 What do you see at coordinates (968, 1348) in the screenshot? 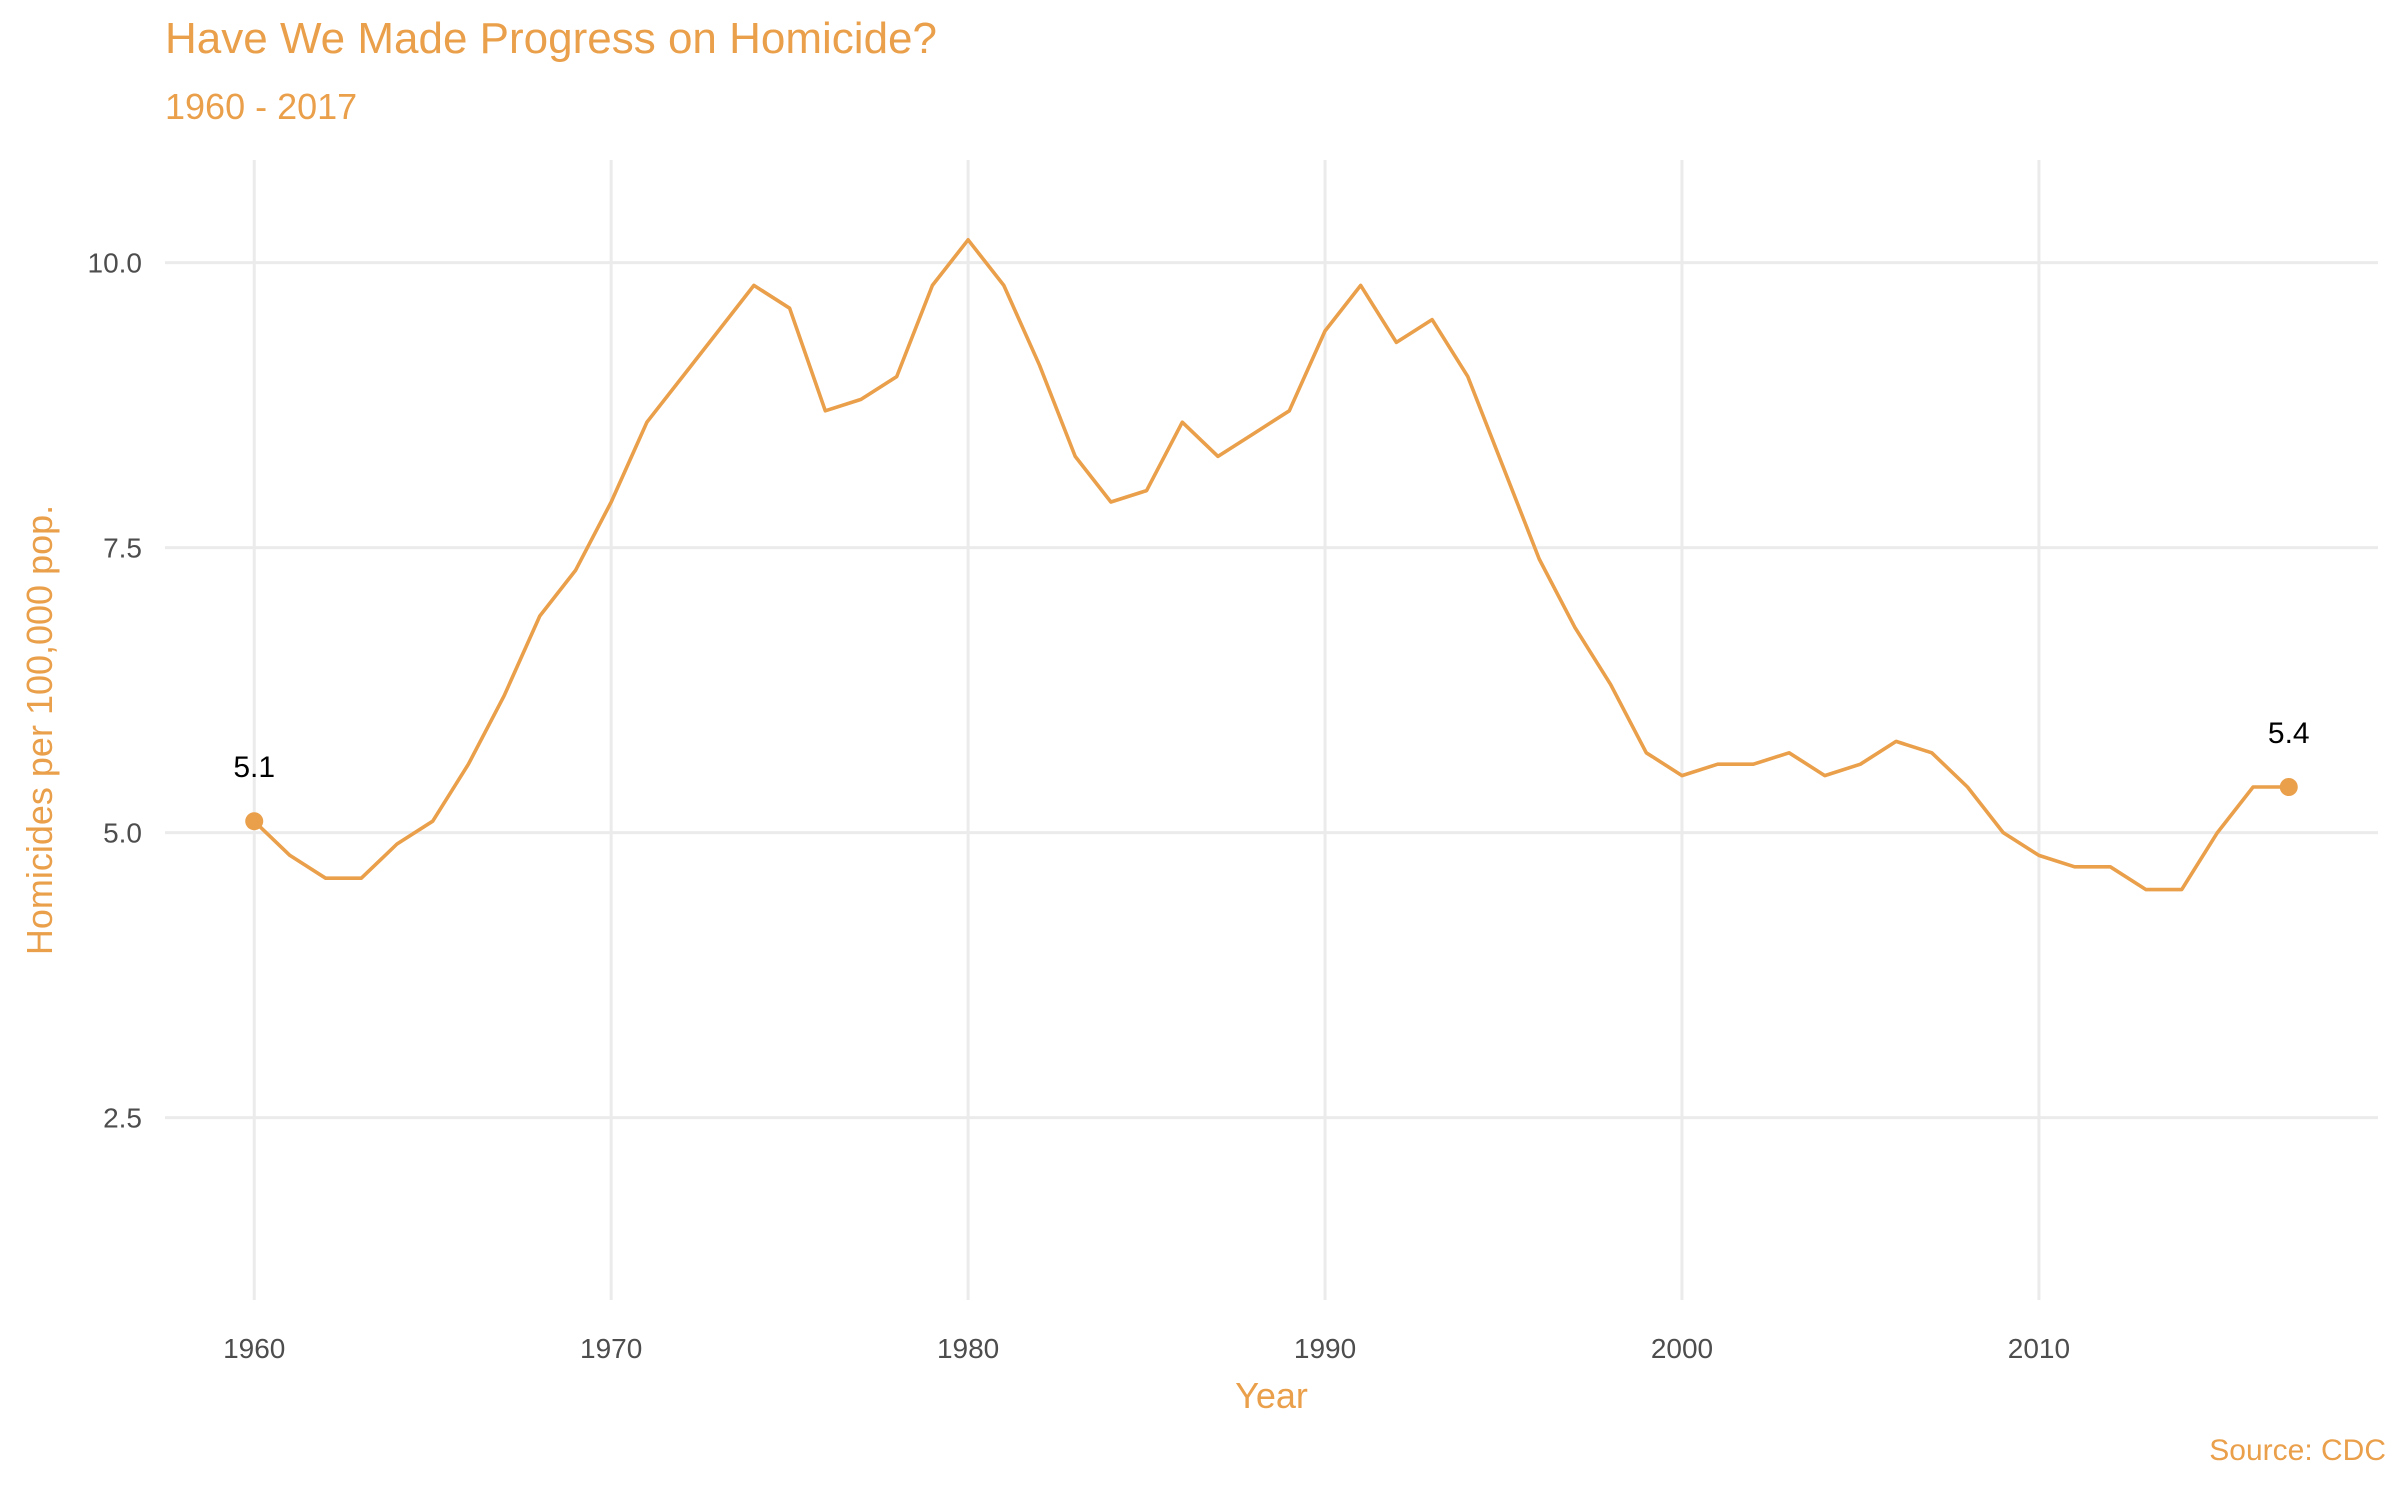
I see `x-tick-label: 1980` at bounding box center [968, 1348].